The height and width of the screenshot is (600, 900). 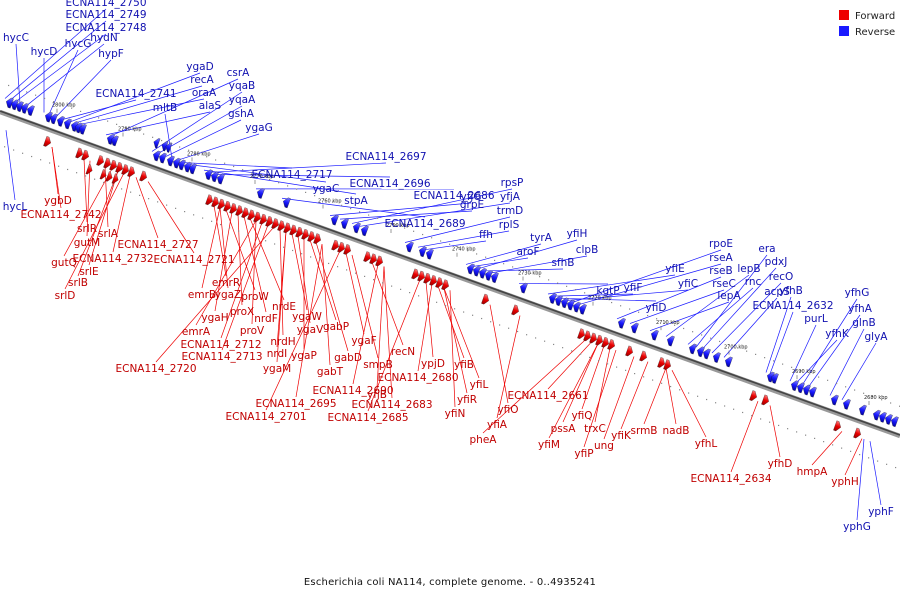 What do you see at coordinates (265, 417) in the screenshot?
I see `gene-label-ecna114-2701: ECNA114_2701` at bounding box center [265, 417].